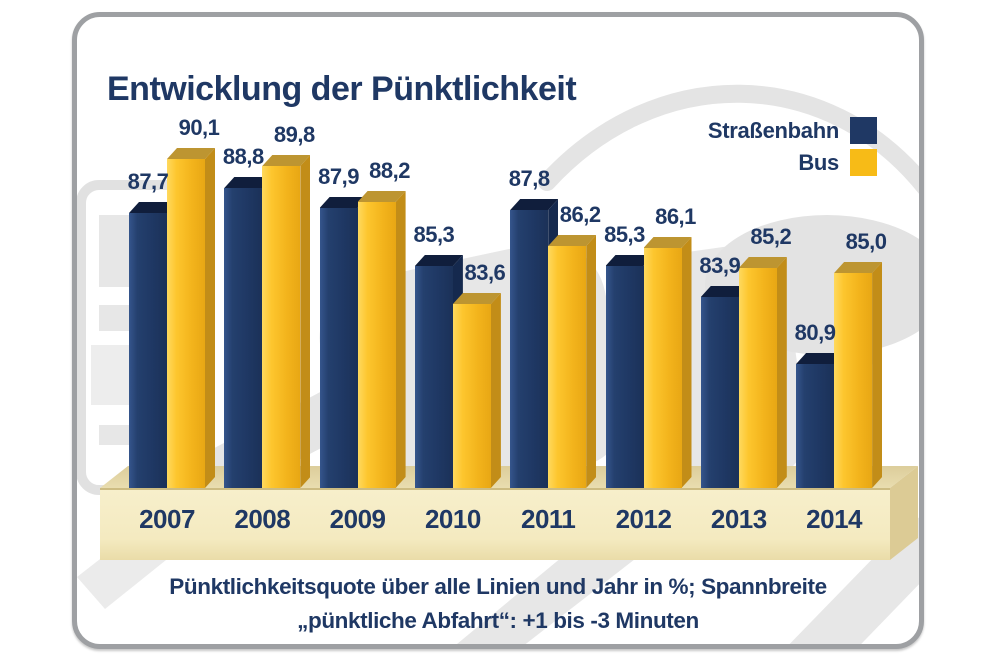  What do you see at coordinates (624, 234) in the screenshot?
I see `value-label-strassenbahn-2012: 85,3` at bounding box center [624, 234].